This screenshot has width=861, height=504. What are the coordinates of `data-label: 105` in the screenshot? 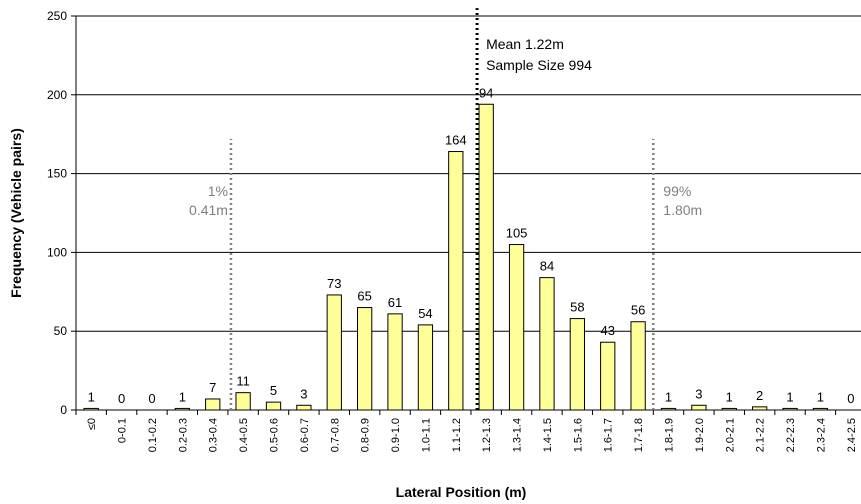 It's located at (517, 233).